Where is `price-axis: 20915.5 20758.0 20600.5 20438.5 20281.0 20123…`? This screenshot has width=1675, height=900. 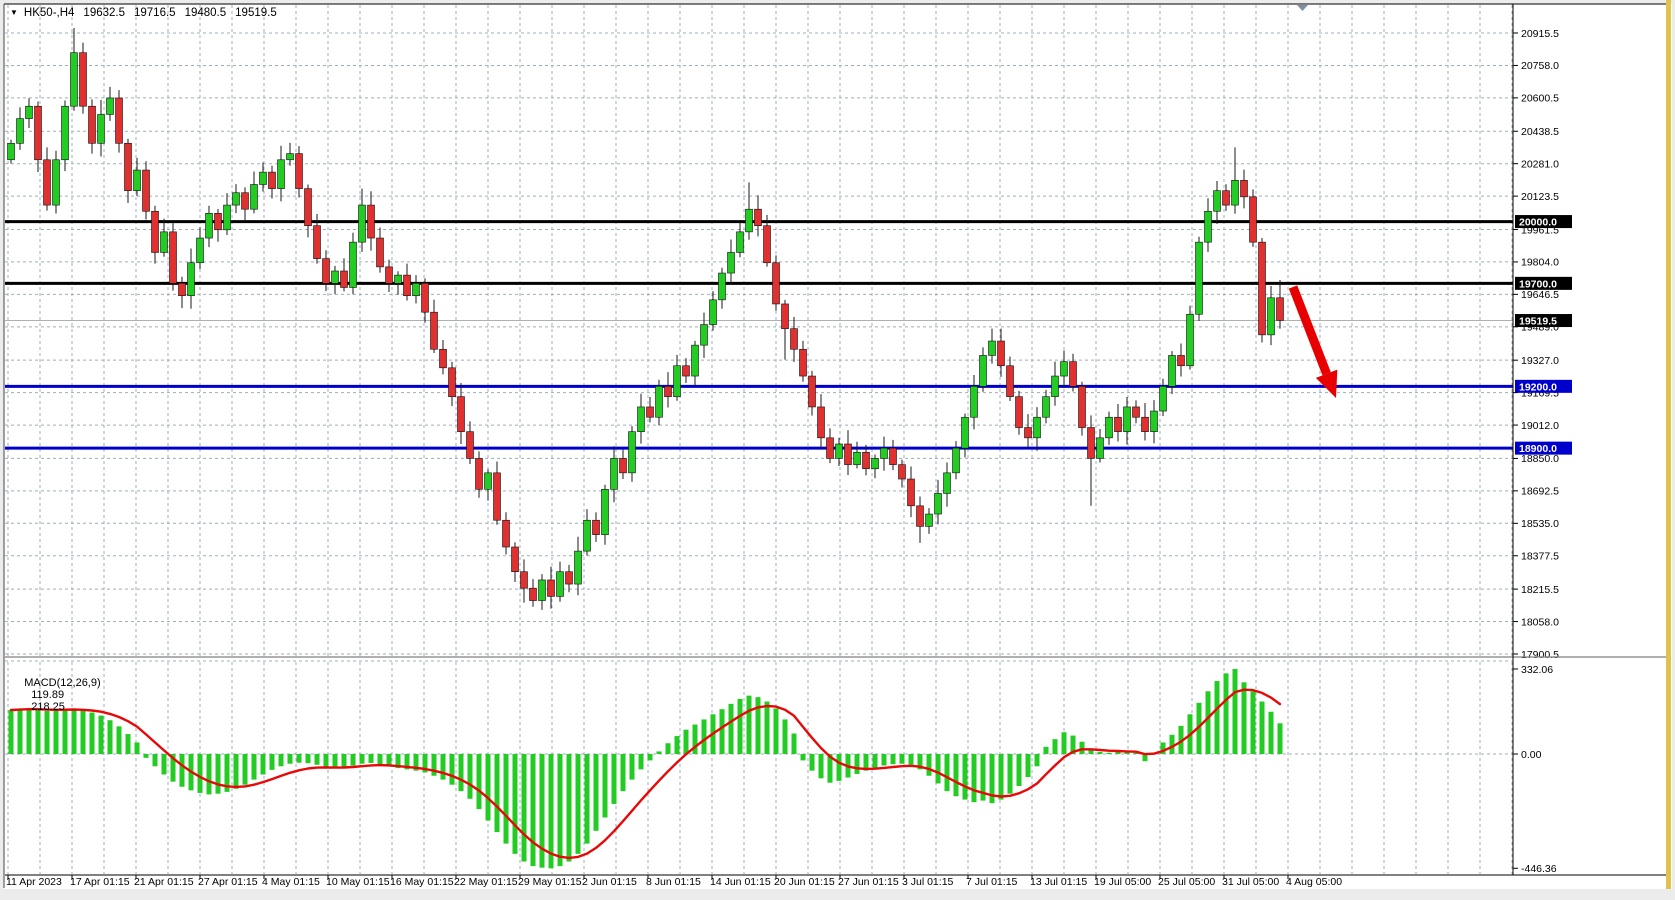 price-axis: 20915.5 20758.0 20600.5 20438.5 20281.0 20123… is located at coordinates (1536, 344).